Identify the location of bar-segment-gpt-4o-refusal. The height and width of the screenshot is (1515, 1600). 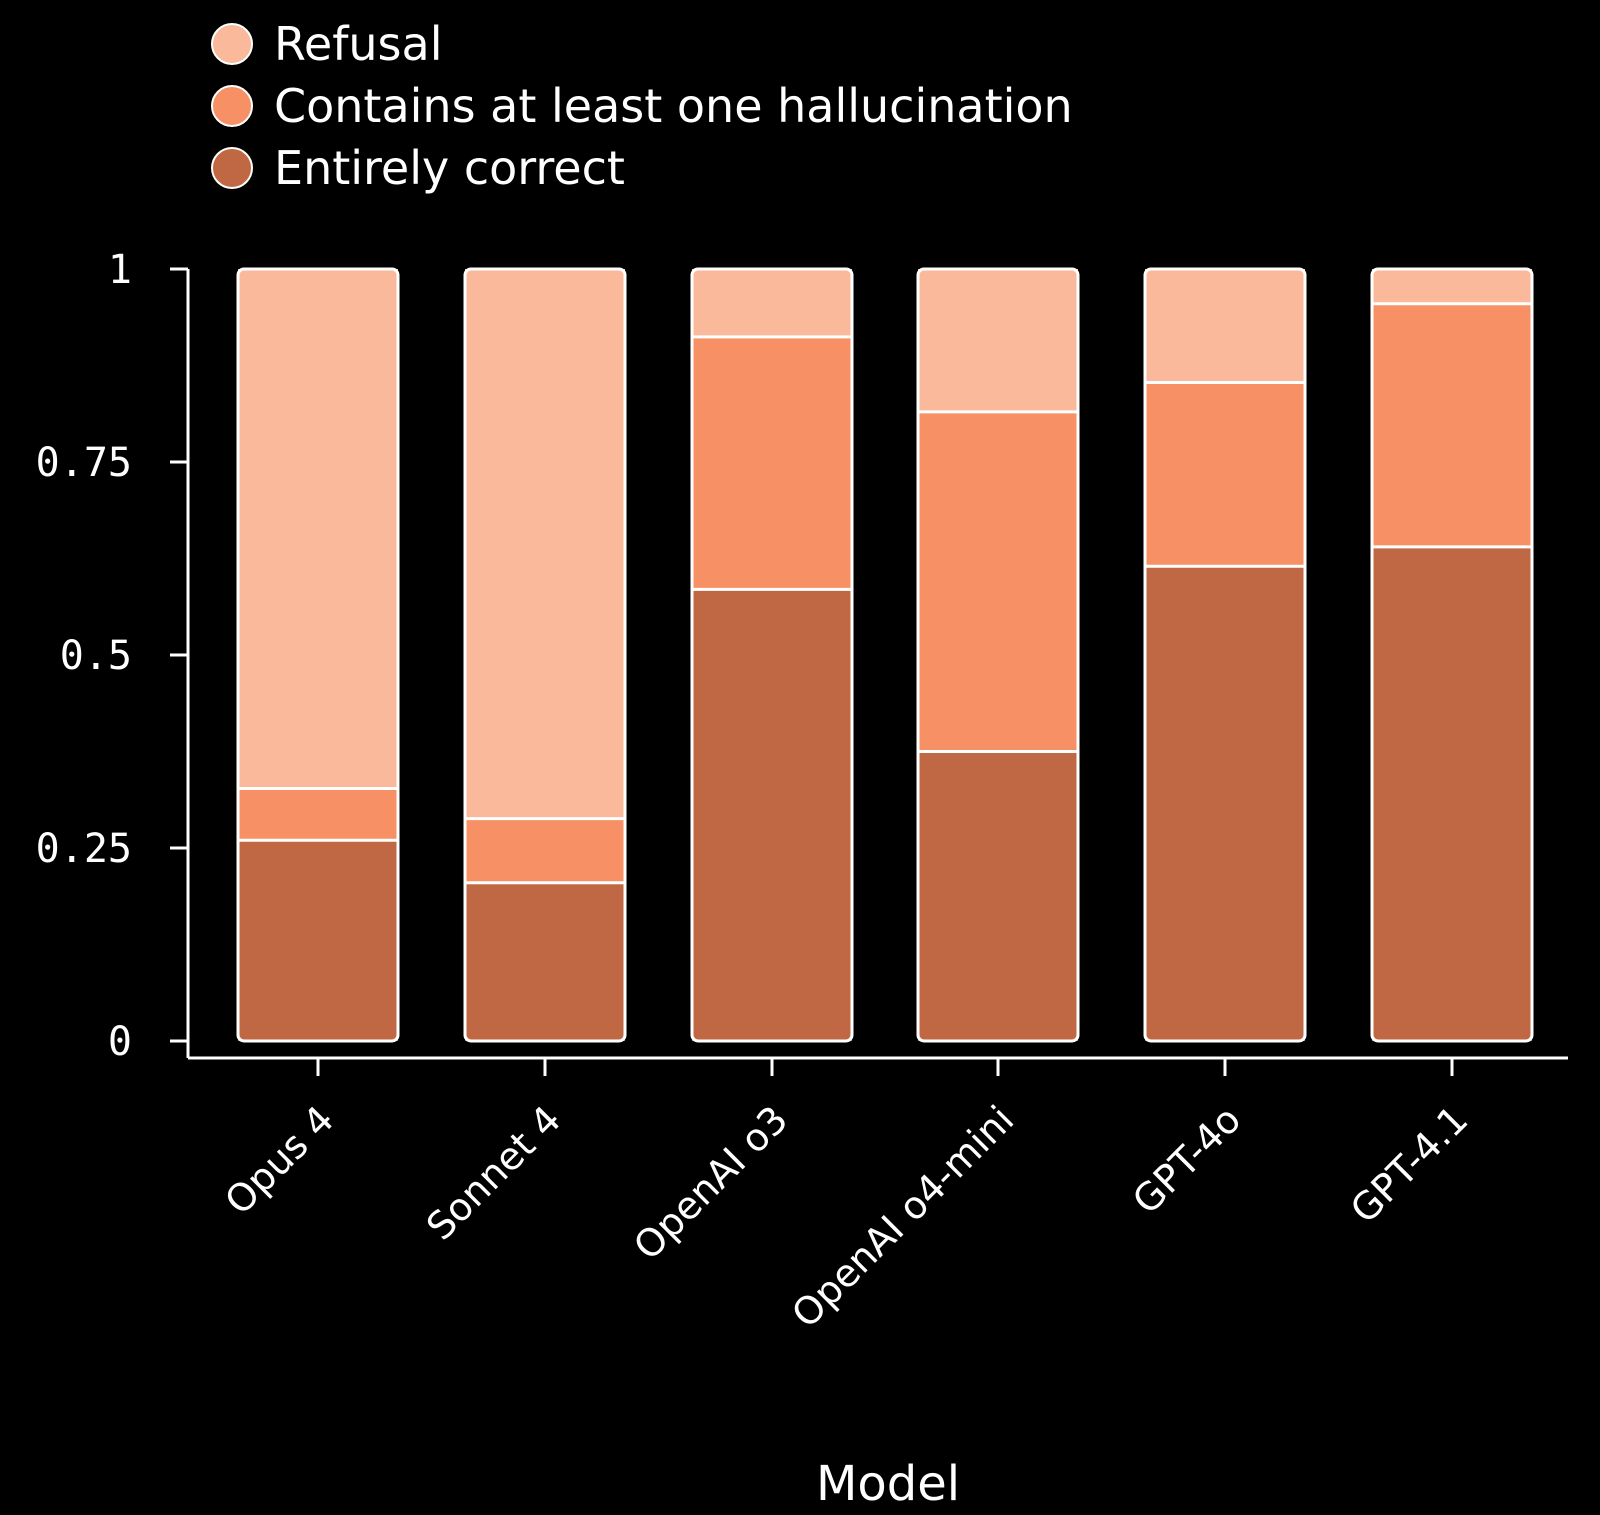
(1225, 326).